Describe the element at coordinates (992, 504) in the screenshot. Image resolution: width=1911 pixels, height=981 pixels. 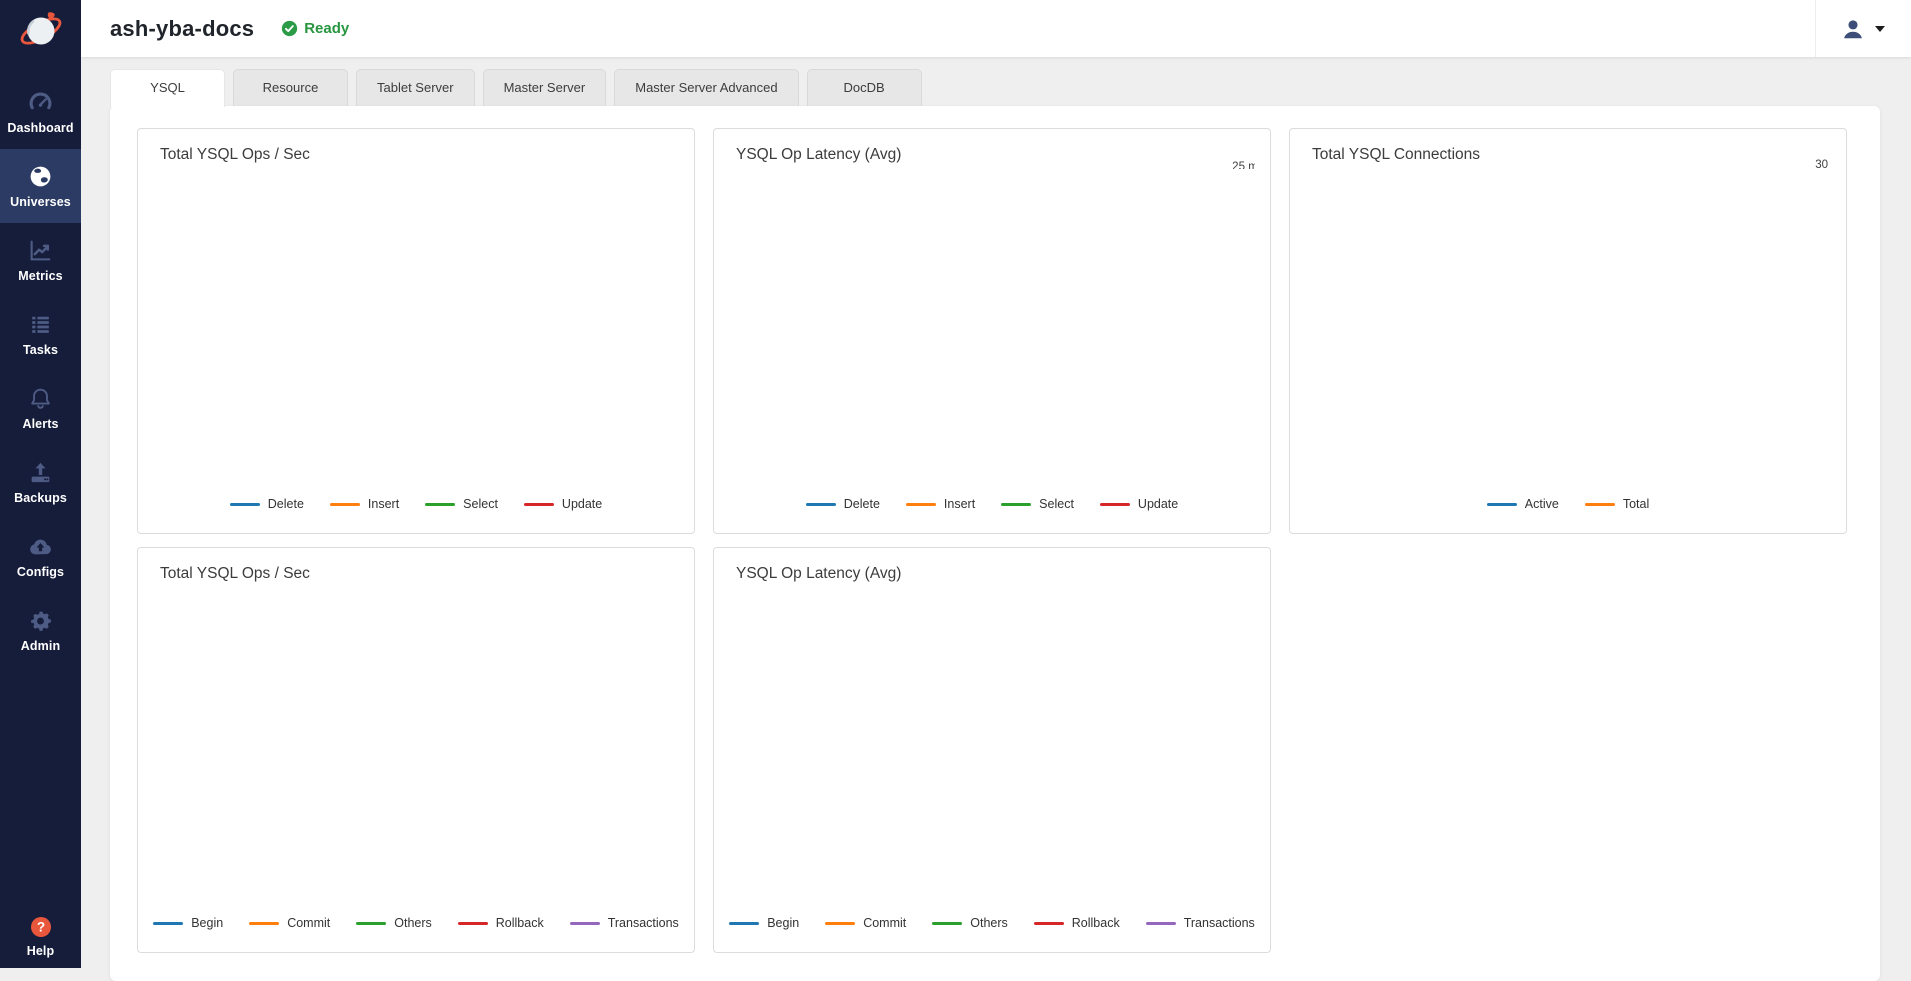
I see `chart-legend: Delete Insert Select Update` at that location.